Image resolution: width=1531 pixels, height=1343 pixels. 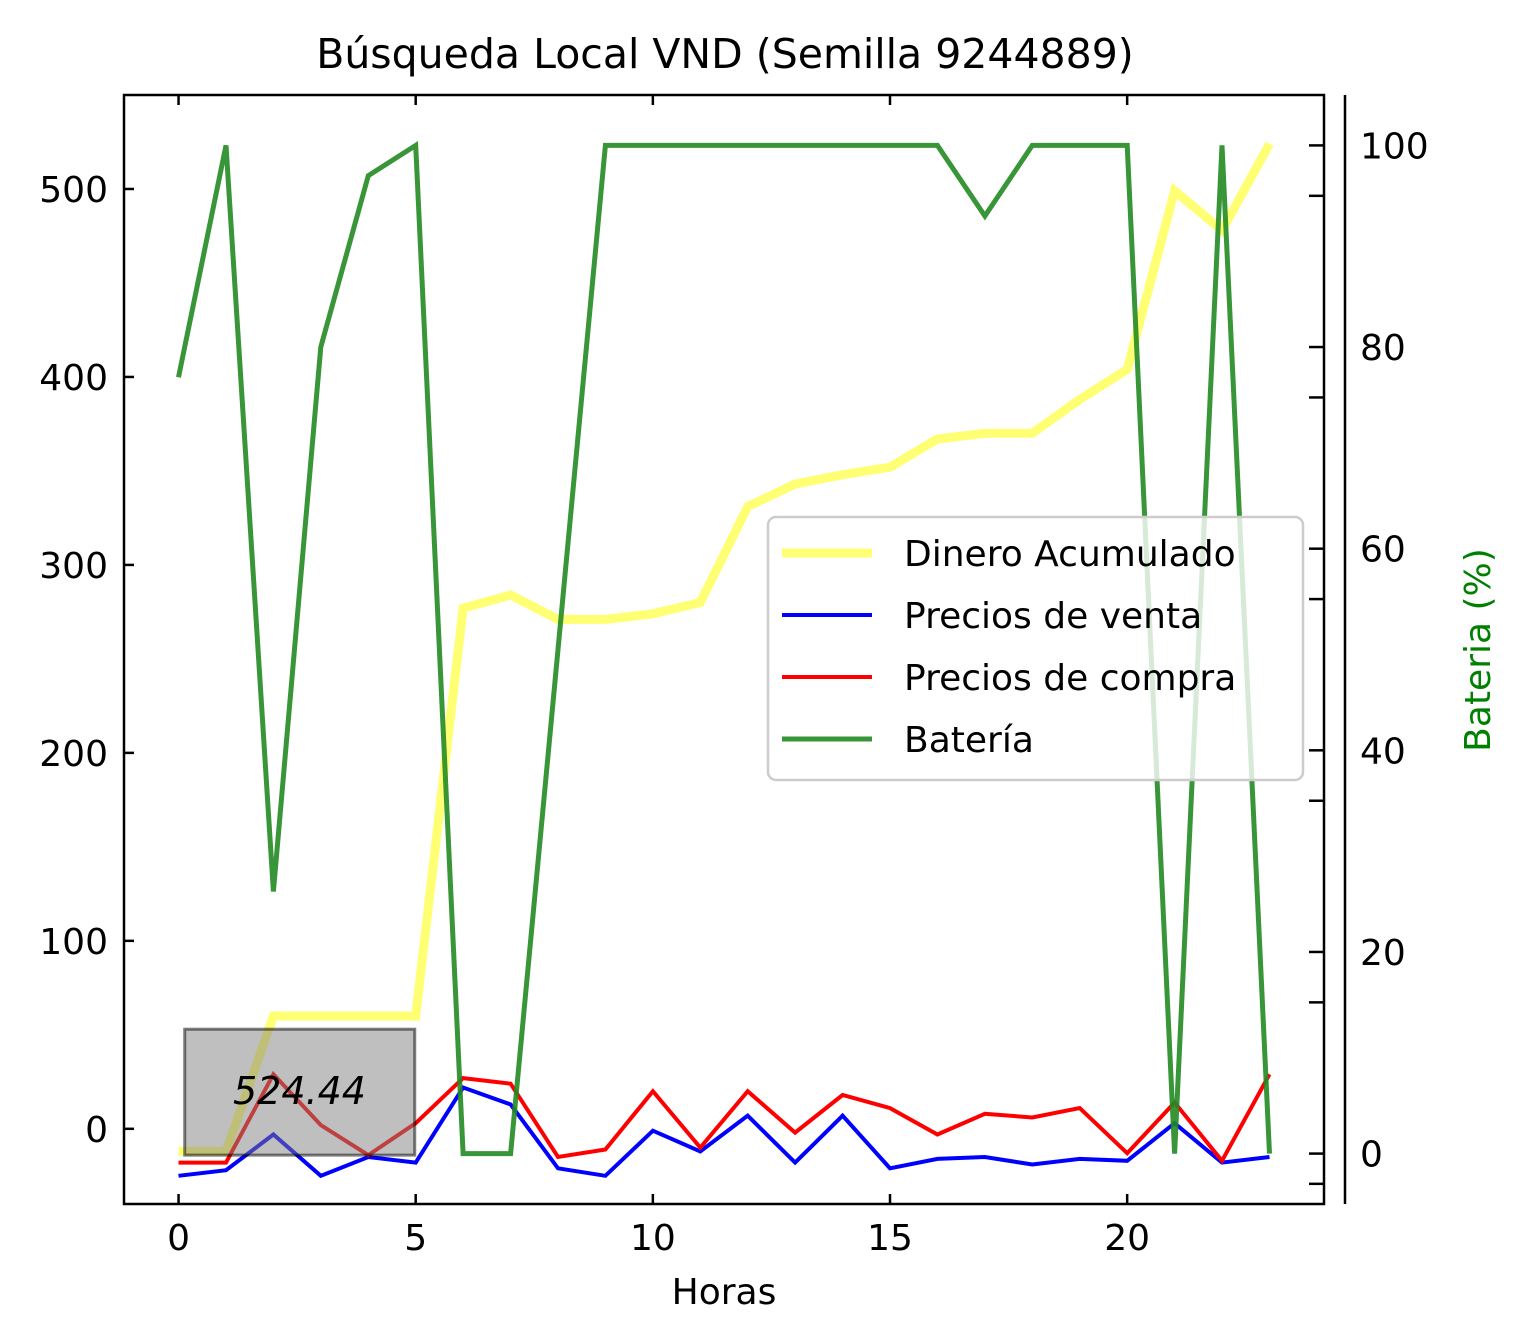 What do you see at coordinates (1394, 146) in the screenshot?
I see `y2-tick-label: 100` at bounding box center [1394, 146].